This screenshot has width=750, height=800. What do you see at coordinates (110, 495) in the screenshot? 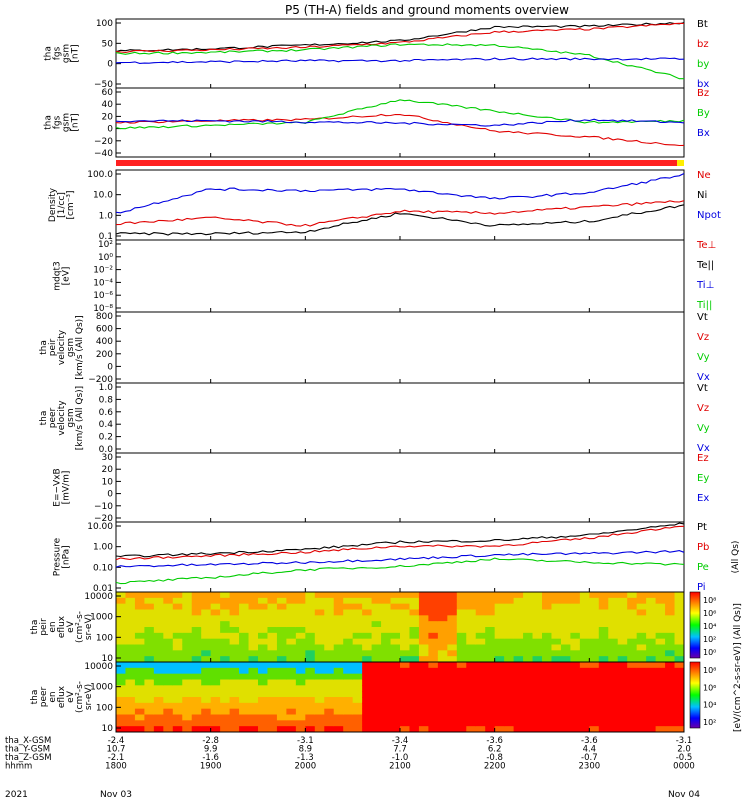
I see `y-tick-label: 0` at bounding box center [110, 495].